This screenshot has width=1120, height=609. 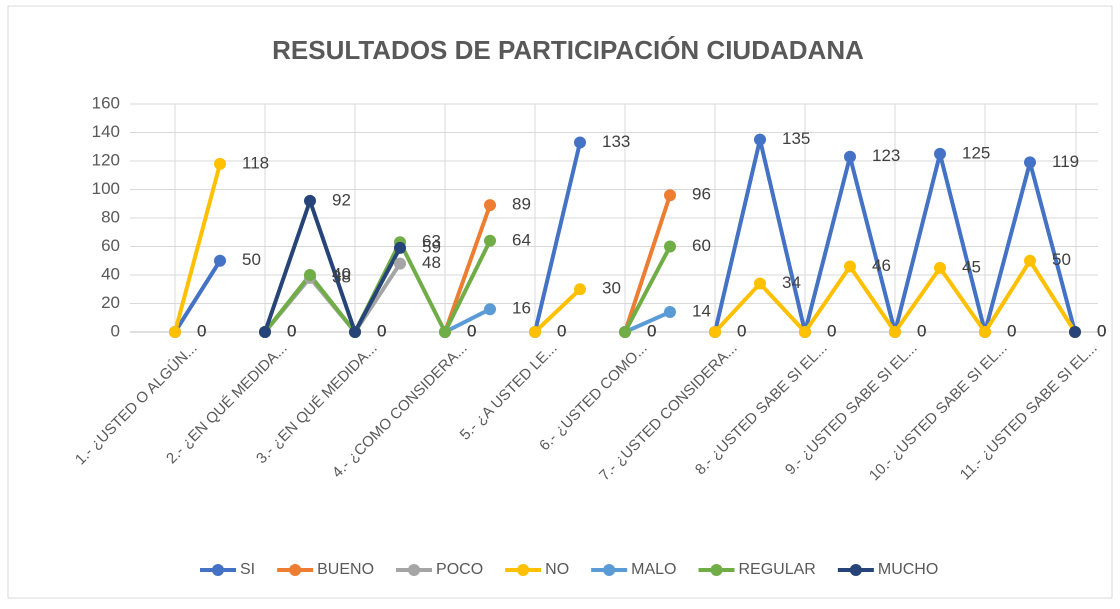 What do you see at coordinates (537, 569) in the screenshot?
I see `legend-item: NO` at bounding box center [537, 569].